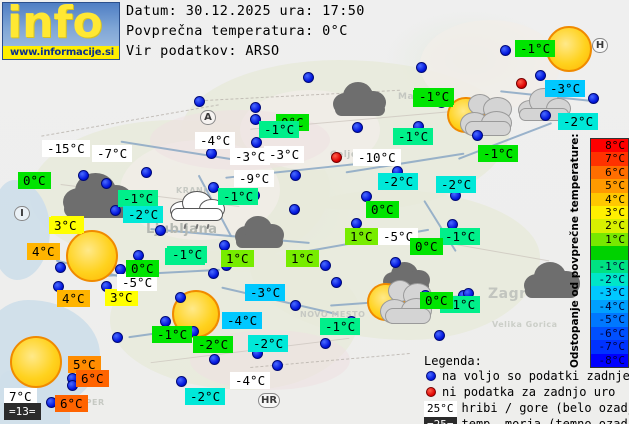  What do you see at coordinates (55, 25) in the screenshot?
I see `logo-wordmark: info` at bounding box center [55, 25].